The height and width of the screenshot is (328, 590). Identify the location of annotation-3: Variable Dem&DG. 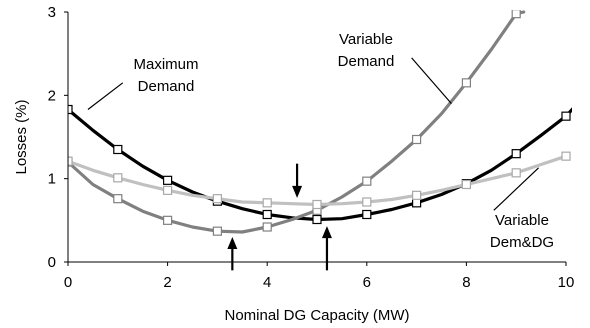
(522, 209).